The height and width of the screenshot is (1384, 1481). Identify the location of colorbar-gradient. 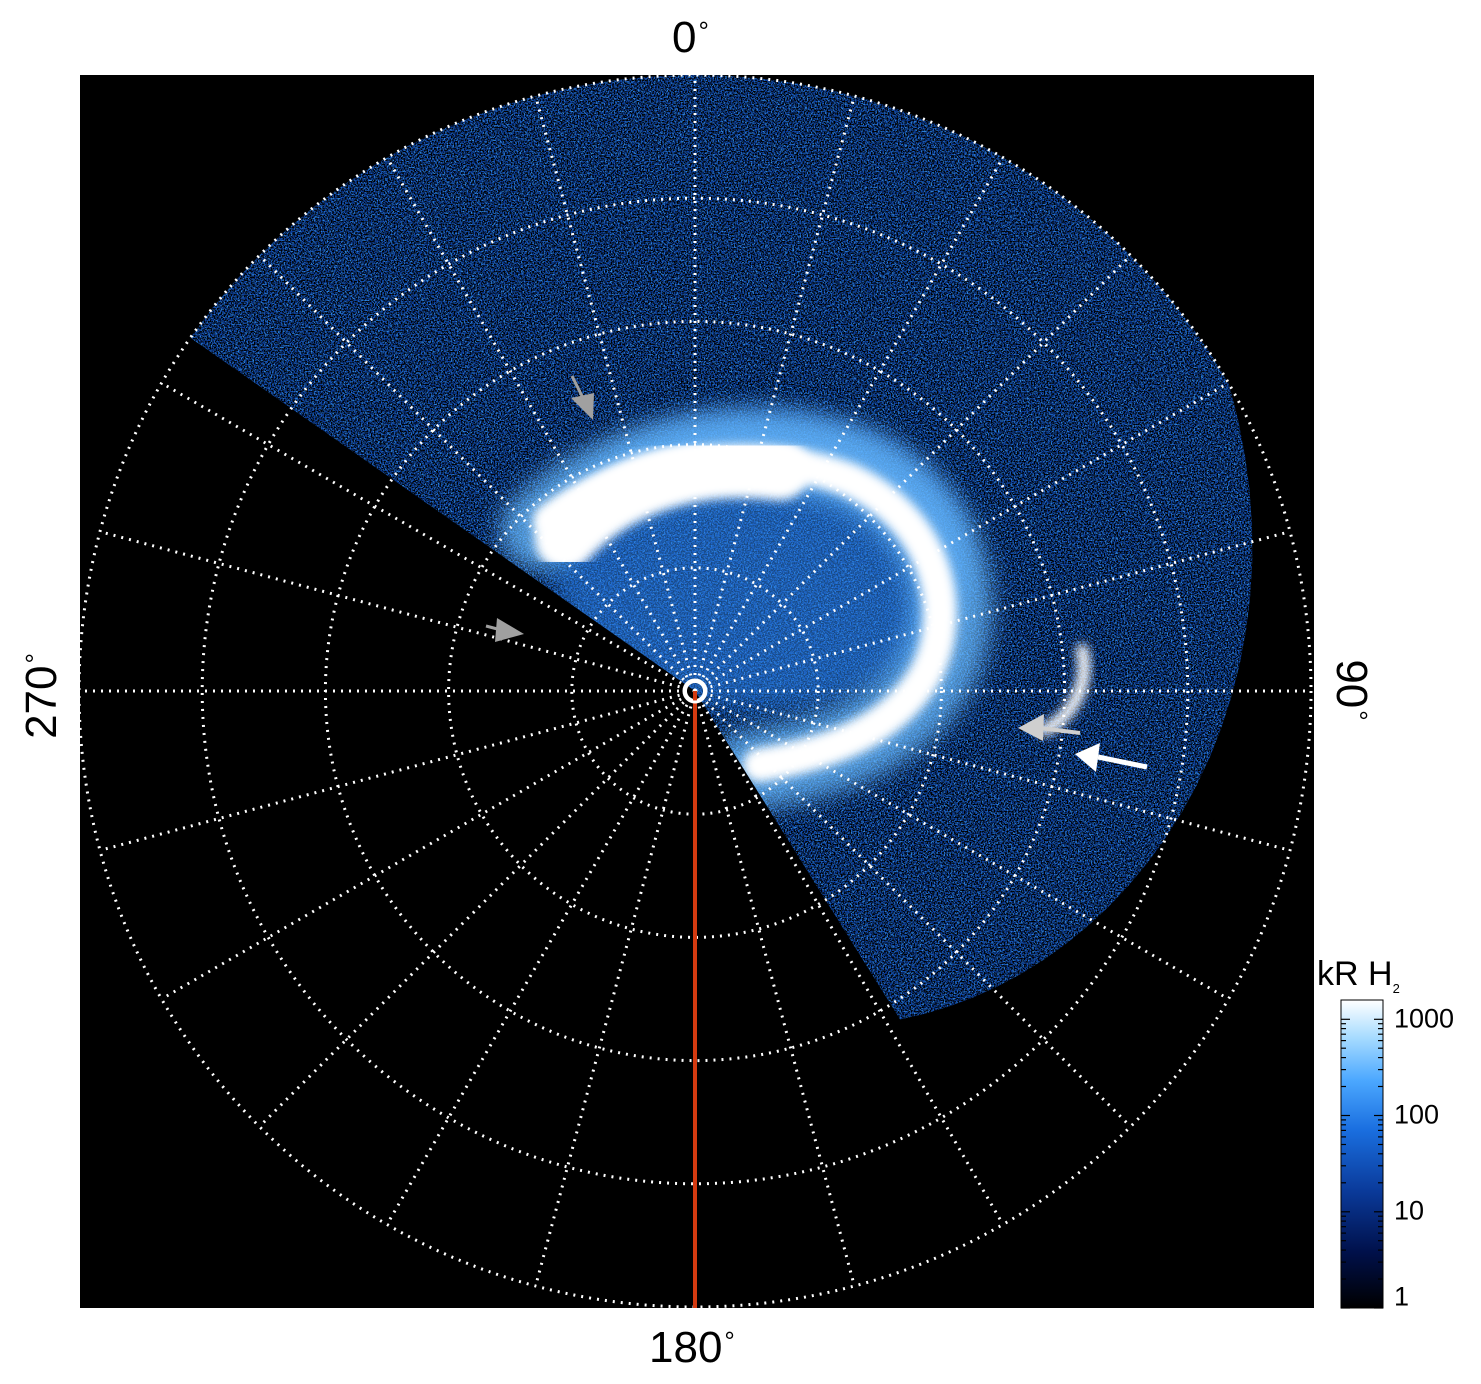
(1362, 1154).